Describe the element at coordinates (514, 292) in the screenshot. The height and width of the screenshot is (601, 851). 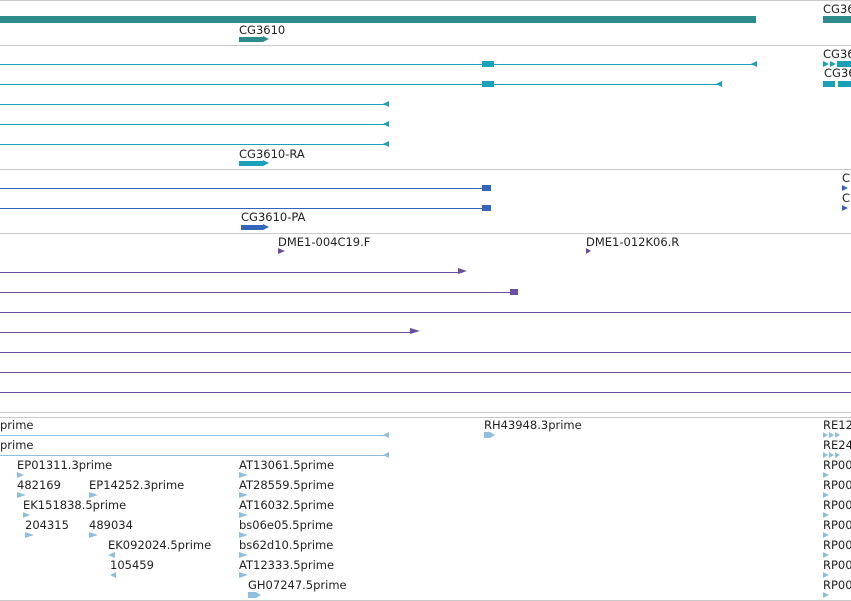
I see `bac-block` at that location.